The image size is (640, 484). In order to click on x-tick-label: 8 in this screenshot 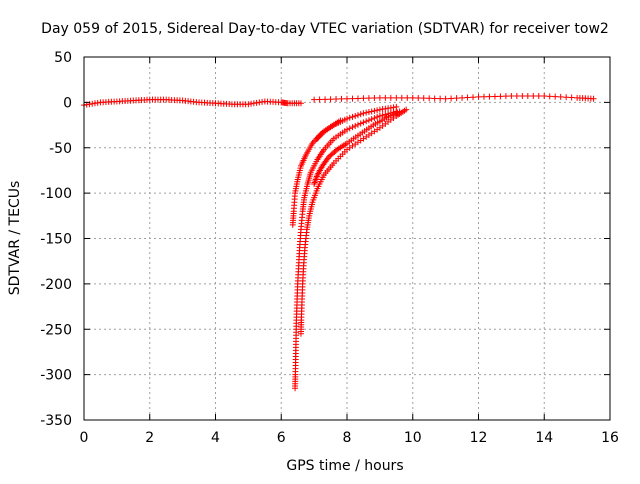, I will do `click(347, 438)`.